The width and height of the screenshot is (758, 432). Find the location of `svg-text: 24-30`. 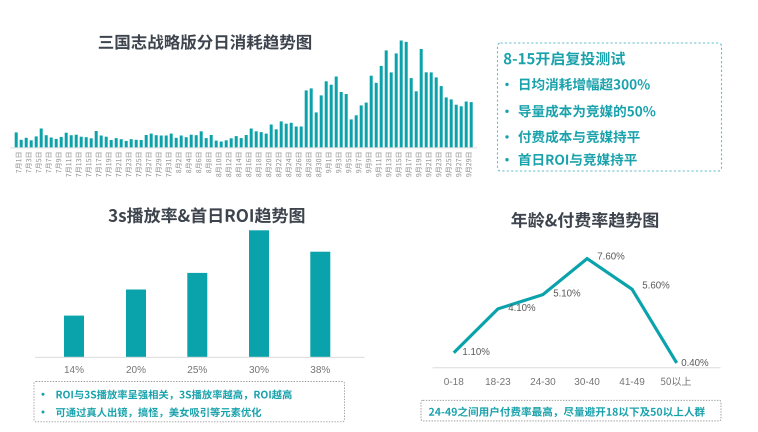

svg-text: 24-30 is located at coordinates (543, 382).